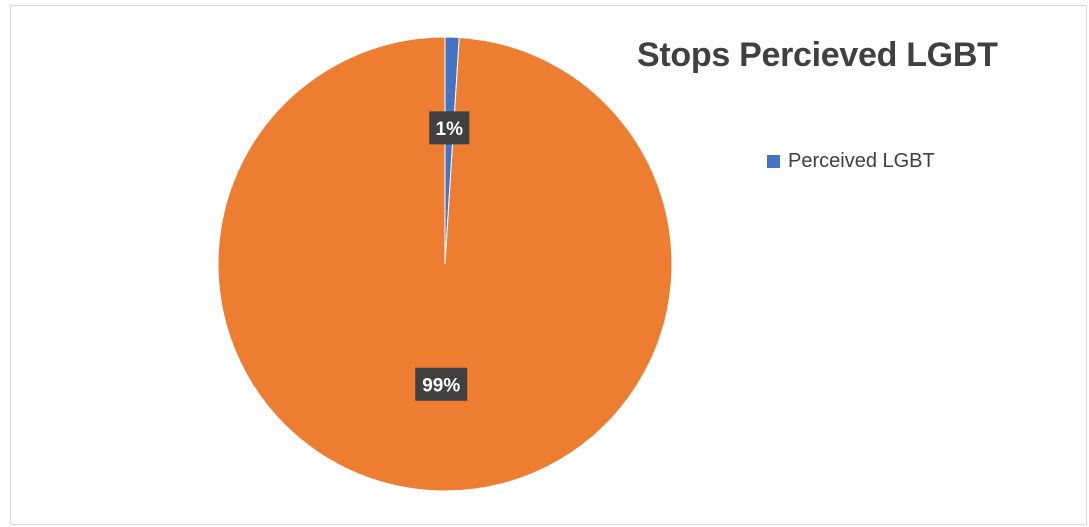 This screenshot has width=1089, height=527. I want to click on chart-legend: Perceived LGBT, so click(851, 161).